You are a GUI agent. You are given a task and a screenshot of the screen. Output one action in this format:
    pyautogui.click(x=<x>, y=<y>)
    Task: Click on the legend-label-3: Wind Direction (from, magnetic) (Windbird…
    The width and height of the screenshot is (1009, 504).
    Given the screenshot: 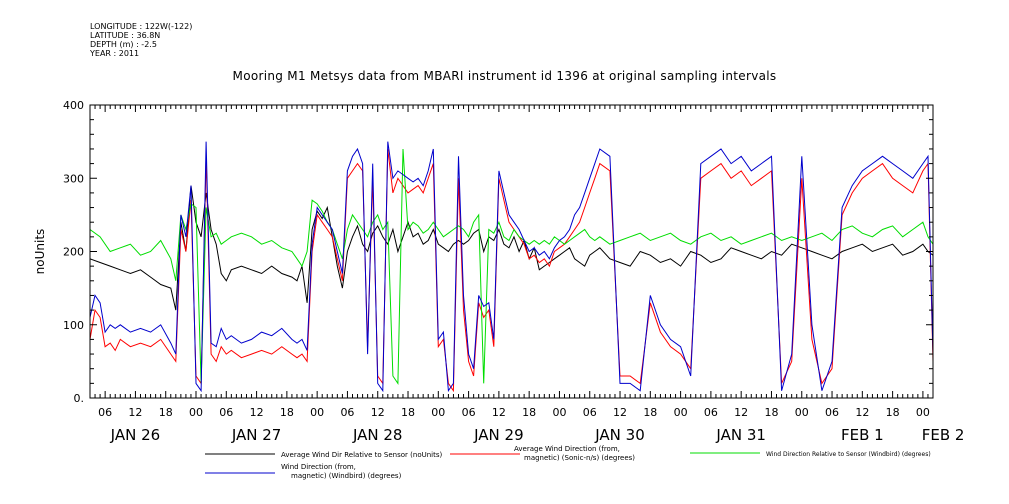 What is the action you would take?
    pyautogui.click(x=341, y=471)
    